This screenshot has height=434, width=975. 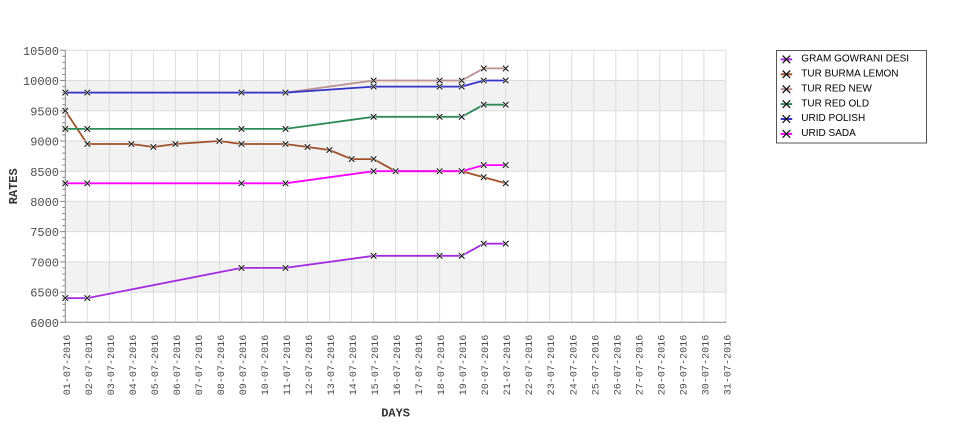 I want to click on svg-text: TUR RED OLD, so click(x=835, y=103).